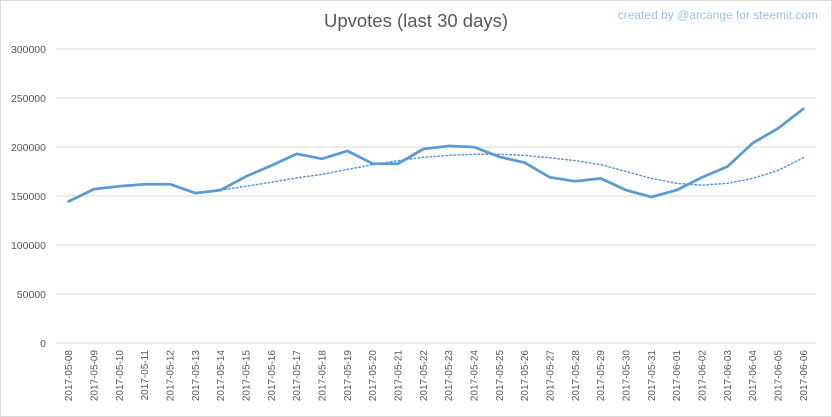 This screenshot has width=832, height=417. What do you see at coordinates (601, 376) in the screenshot?
I see `x-tick-label: 2017-05-29` at bounding box center [601, 376].